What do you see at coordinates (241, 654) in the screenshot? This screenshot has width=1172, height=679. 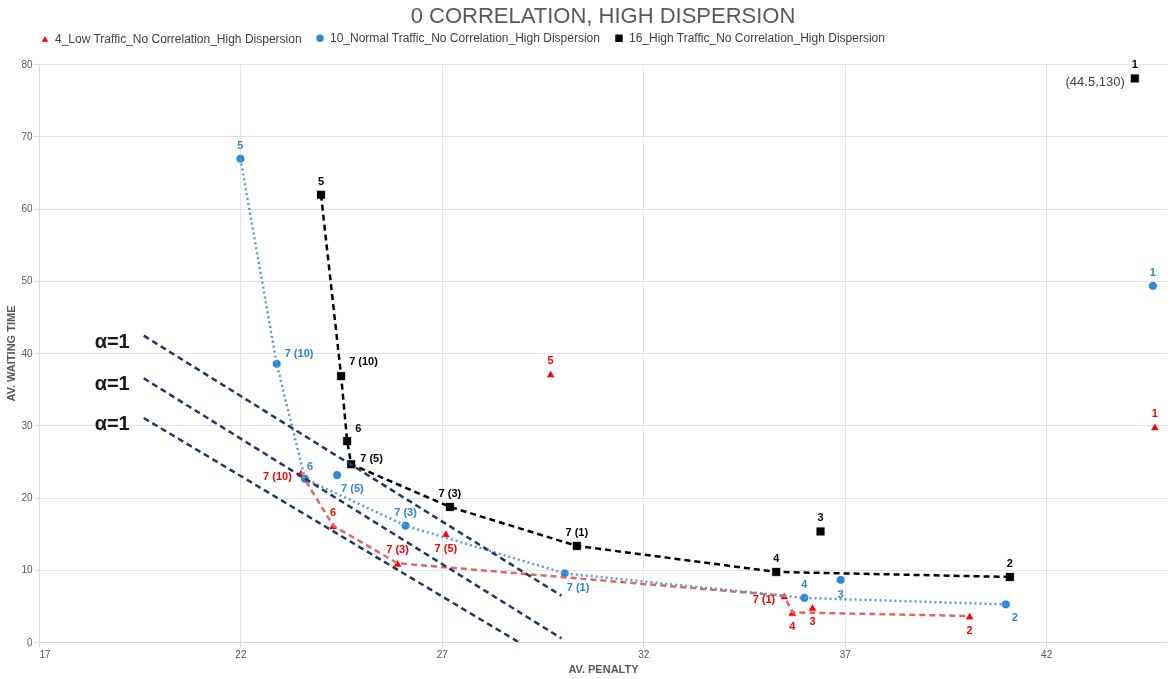 I see `x-tick-label: 22` at bounding box center [241, 654].